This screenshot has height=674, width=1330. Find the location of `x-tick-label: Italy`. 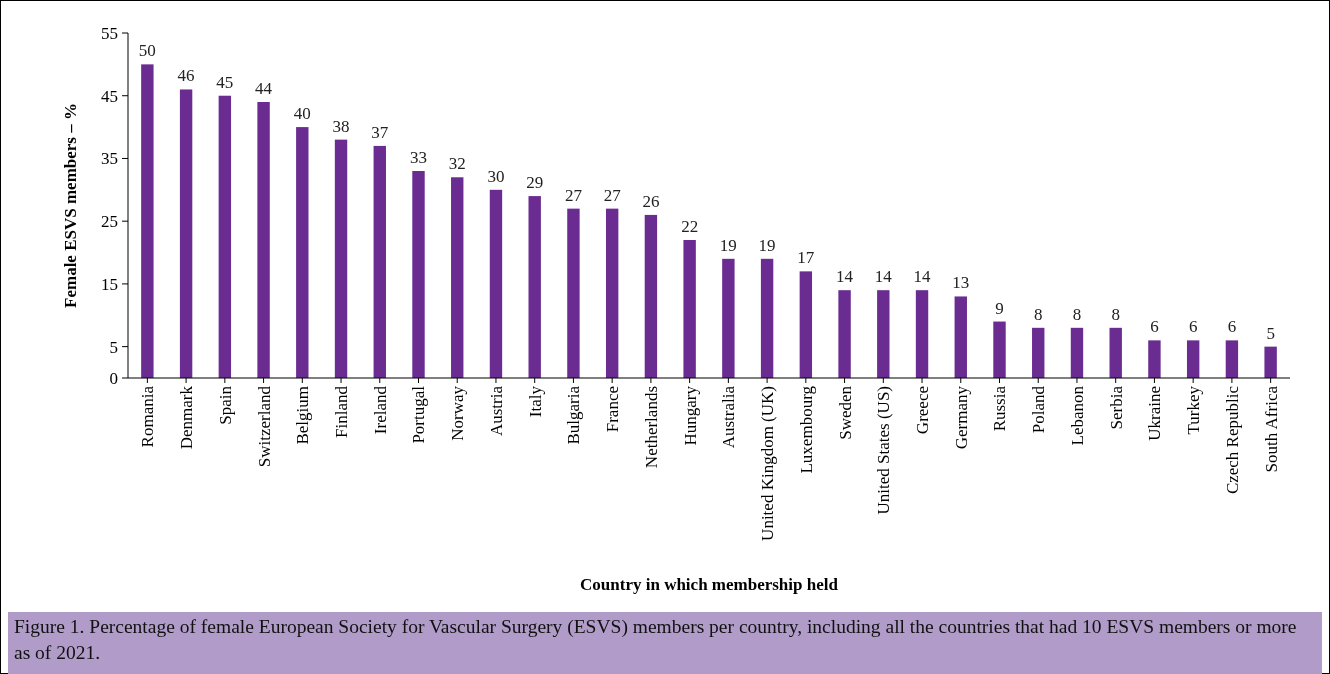

x-tick-label: Italy is located at coordinates (535, 401).